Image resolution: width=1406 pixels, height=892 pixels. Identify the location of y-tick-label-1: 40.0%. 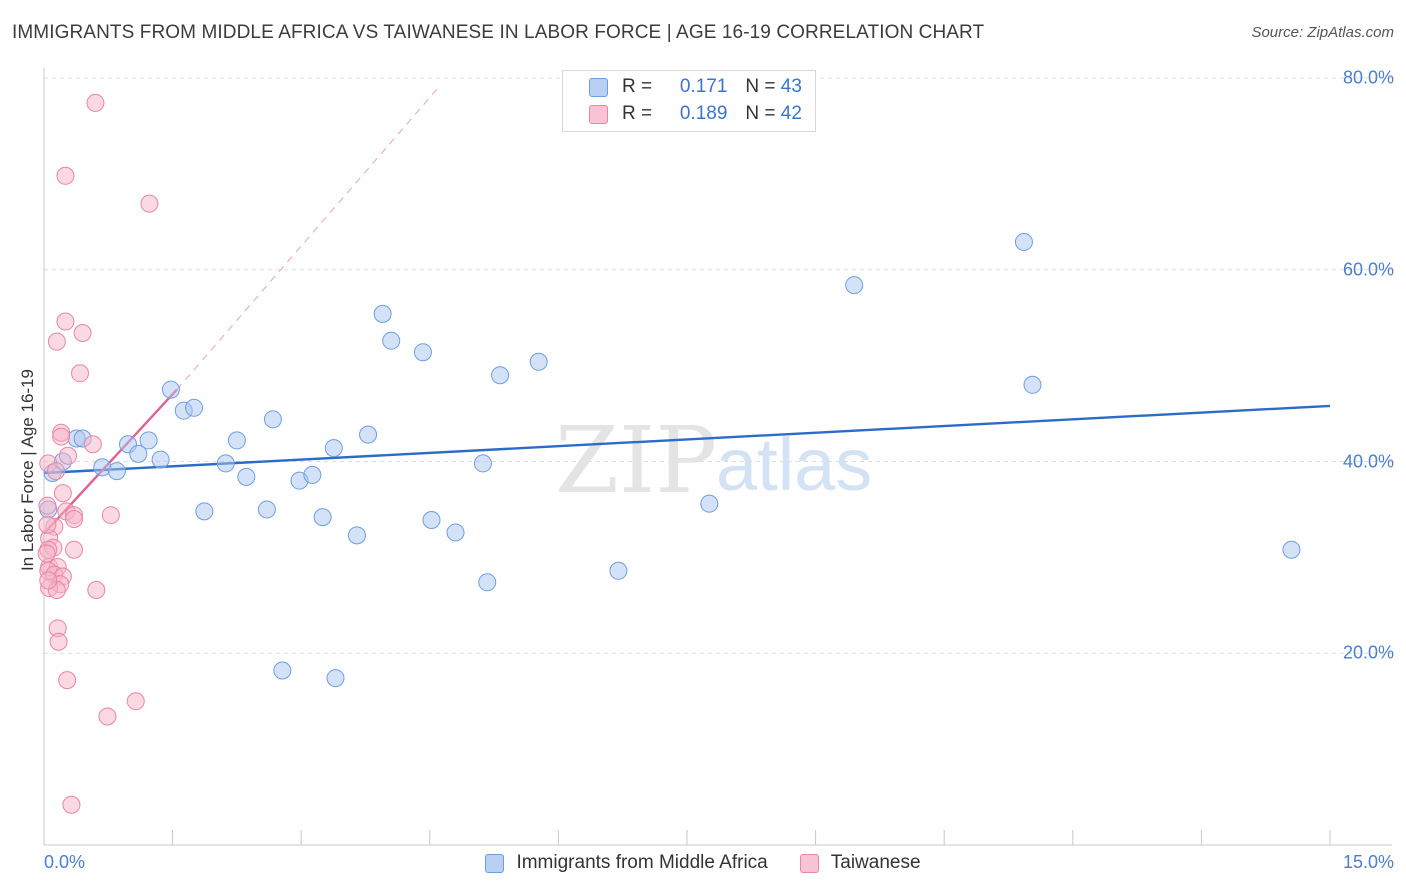
(1368, 461).